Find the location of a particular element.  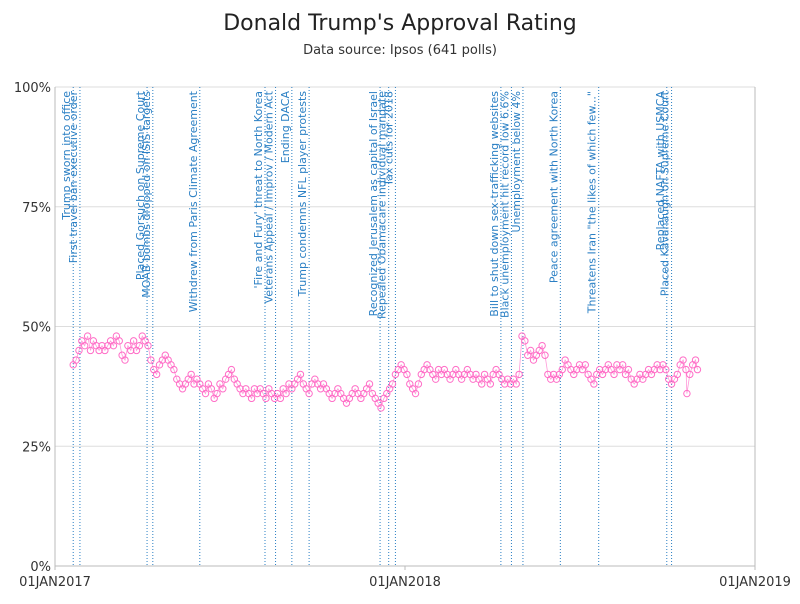

event-label: First travel ban executive order is located at coordinates (73, 177).